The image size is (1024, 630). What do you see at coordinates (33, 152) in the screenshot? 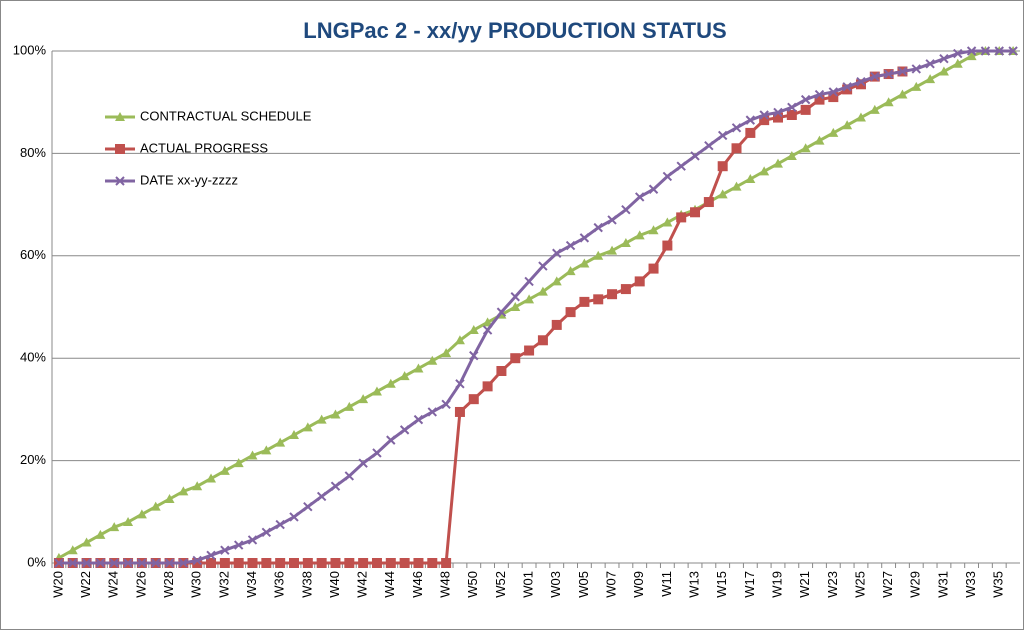
I see `y-tick-label: 80%` at bounding box center [33, 152].